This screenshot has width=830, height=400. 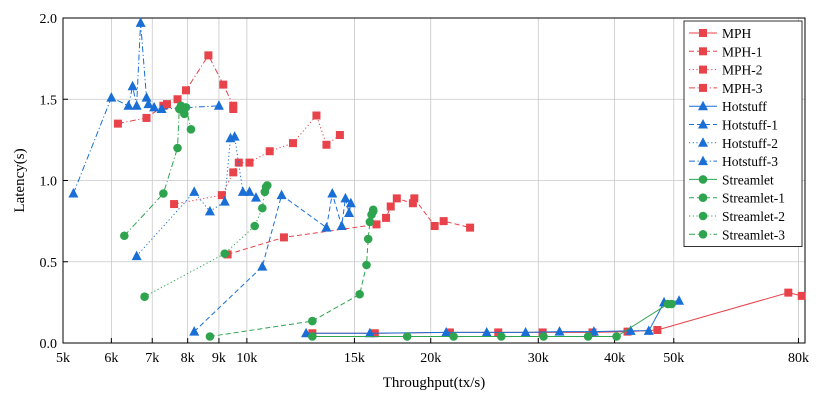 I want to click on x-tick-label: 7k, so click(x=152, y=358).